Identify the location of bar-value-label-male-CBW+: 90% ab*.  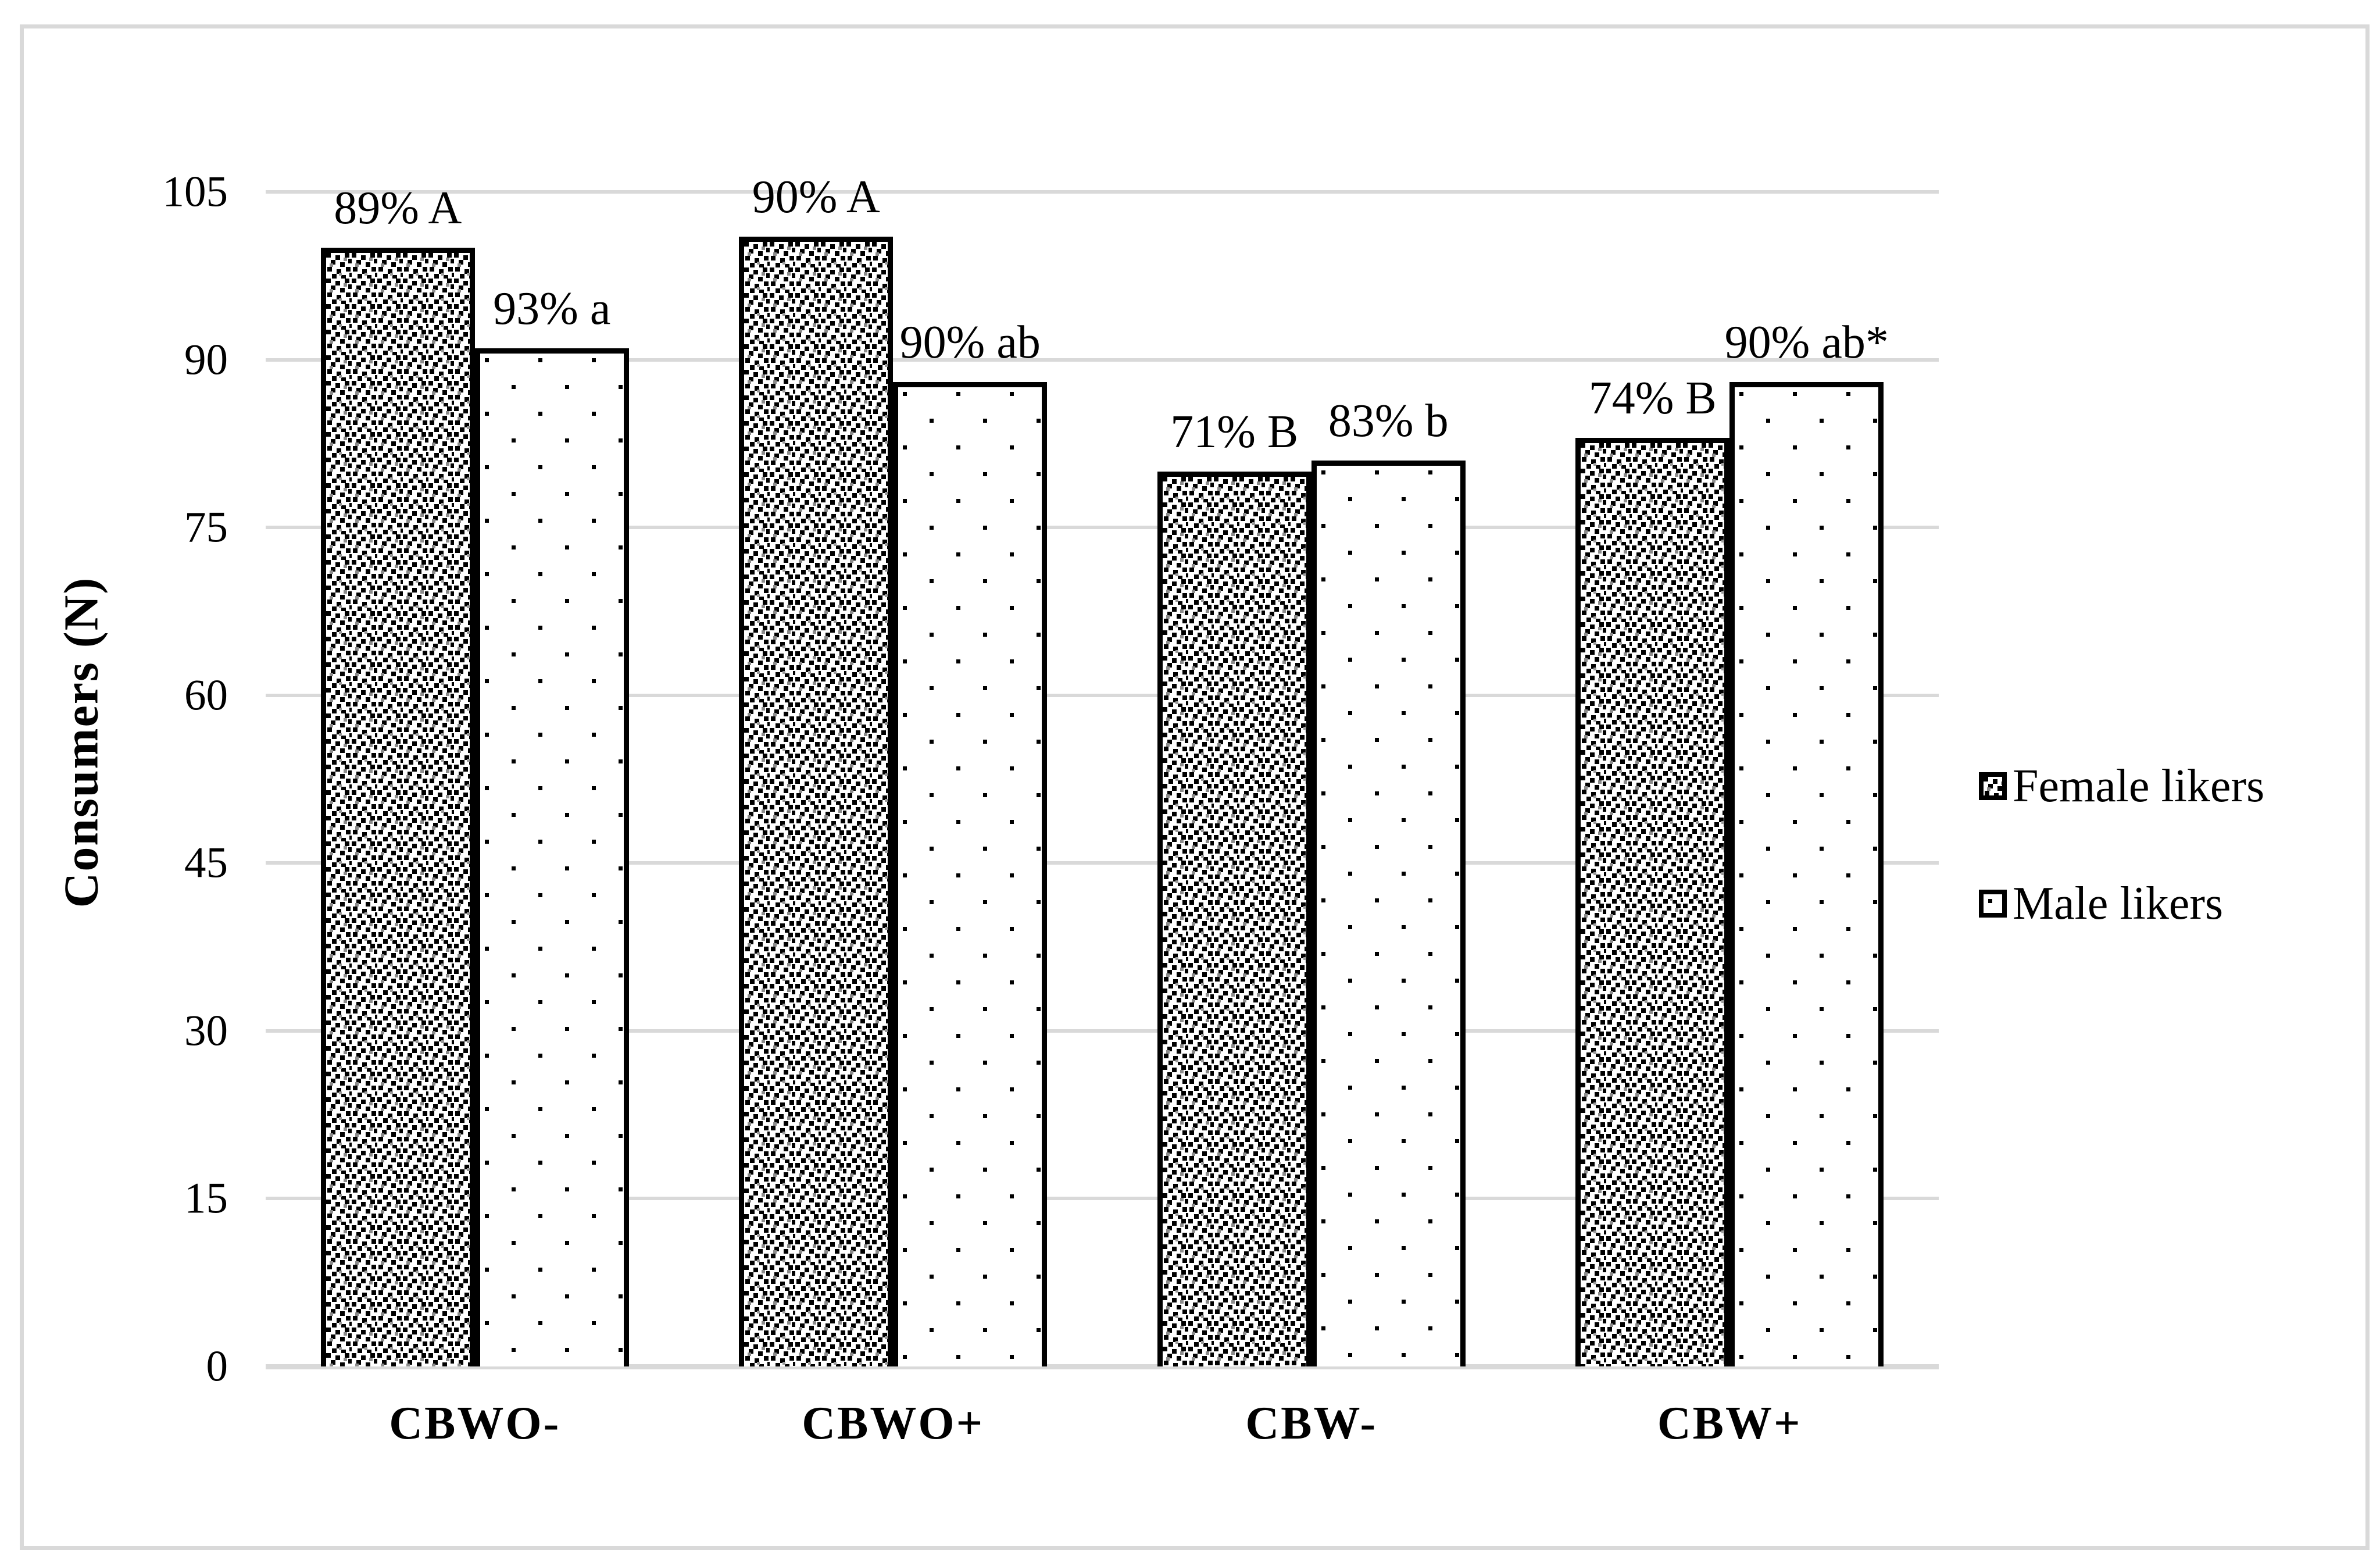
(1807, 343).